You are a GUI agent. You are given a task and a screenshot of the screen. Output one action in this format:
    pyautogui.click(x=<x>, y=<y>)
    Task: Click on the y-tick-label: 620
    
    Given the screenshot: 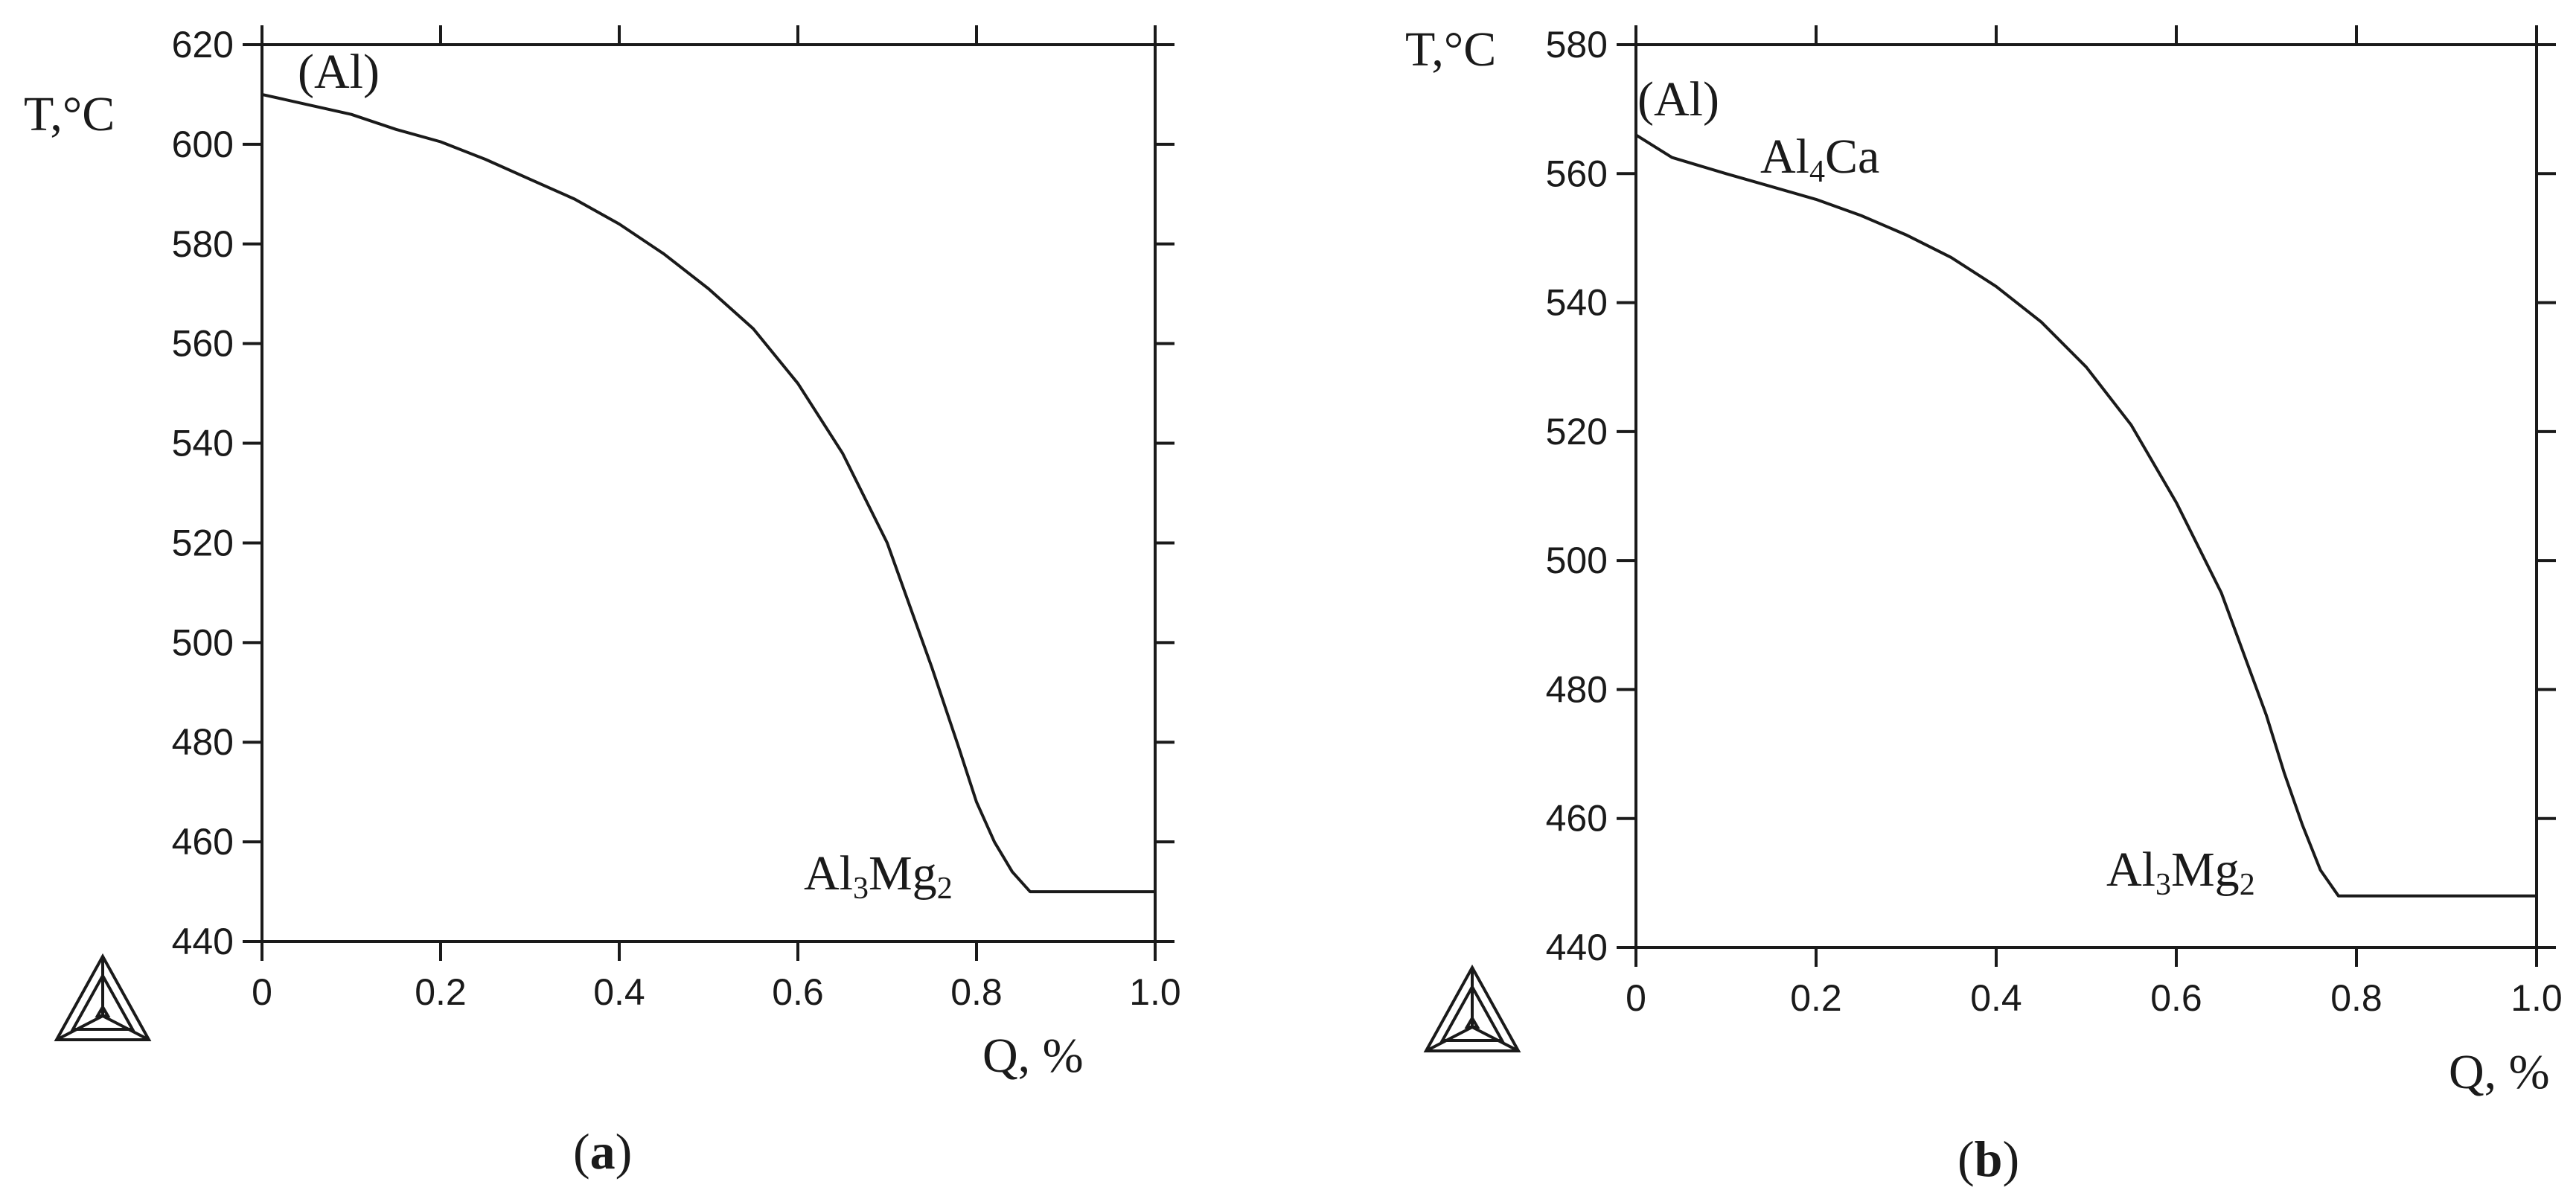 What is the action you would take?
    pyautogui.click(x=203, y=44)
    